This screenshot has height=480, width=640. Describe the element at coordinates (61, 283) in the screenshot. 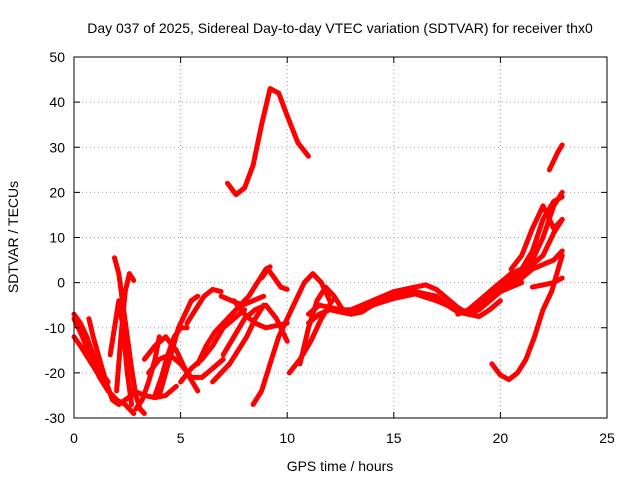

I see `y-tick-label: 0` at that location.